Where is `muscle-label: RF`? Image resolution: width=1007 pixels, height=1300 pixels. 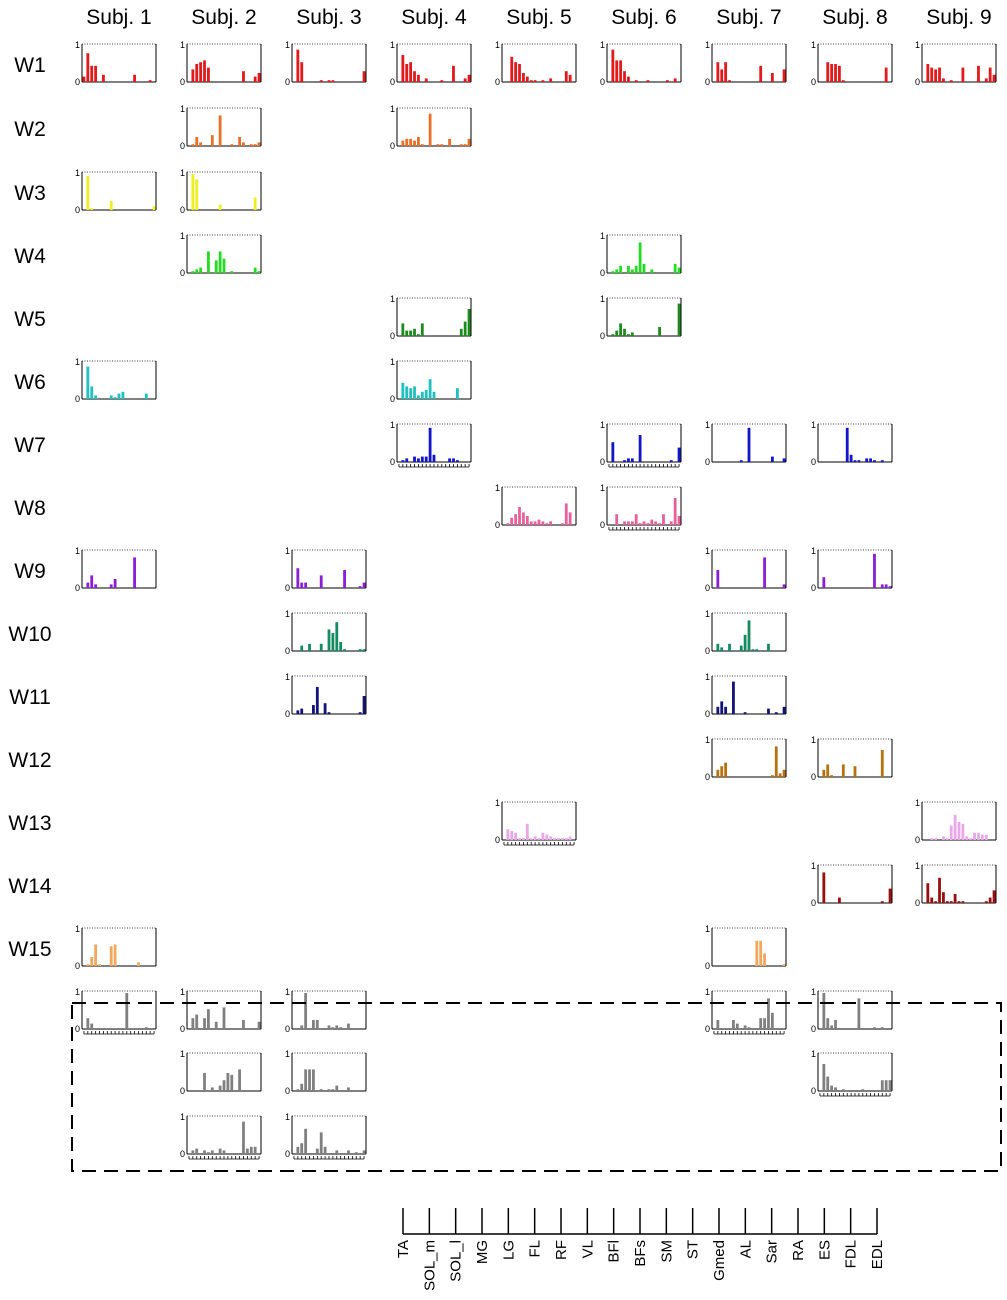 muscle-label: RF is located at coordinates (561, 1250).